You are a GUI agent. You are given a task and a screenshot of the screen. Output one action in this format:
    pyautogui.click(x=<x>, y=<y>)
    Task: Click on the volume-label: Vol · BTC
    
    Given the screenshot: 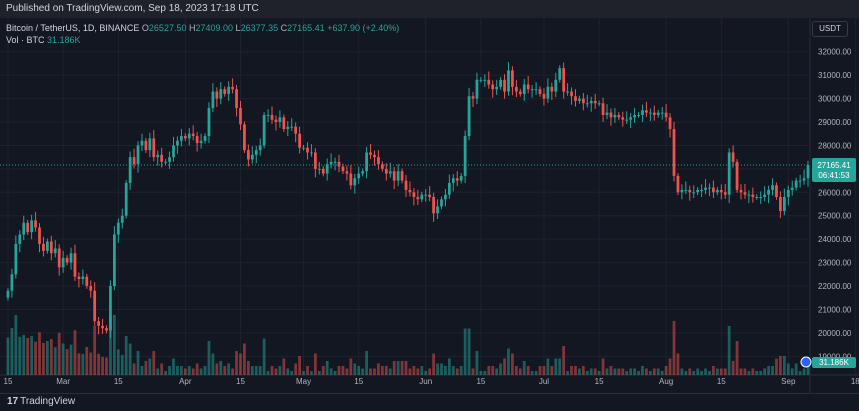 What is the action you would take?
    pyautogui.click(x=25, y=40)
    